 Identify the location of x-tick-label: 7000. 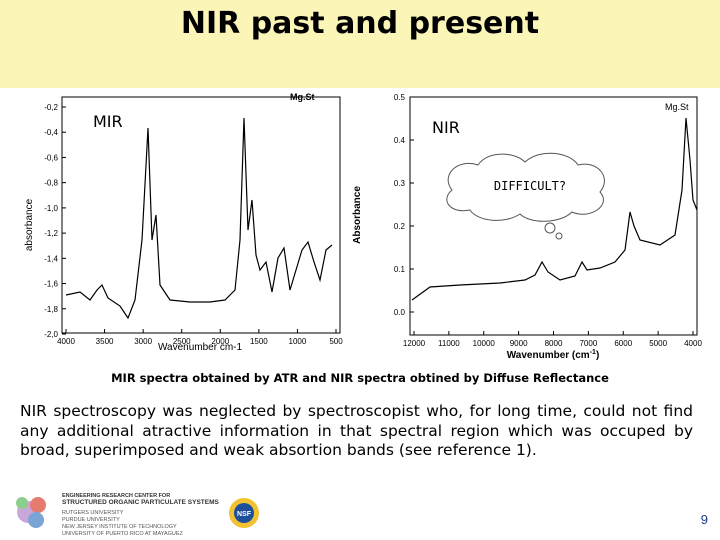
(588, 343).